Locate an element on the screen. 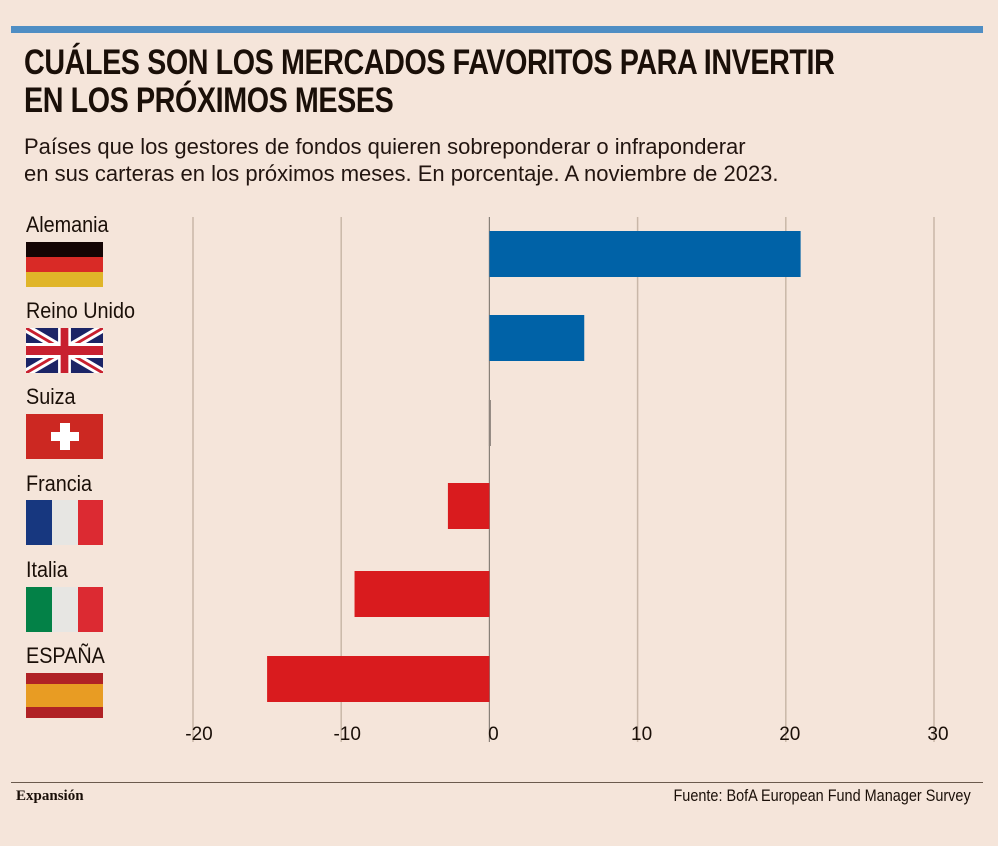  bar-italia is located at coordinates (422, 594).